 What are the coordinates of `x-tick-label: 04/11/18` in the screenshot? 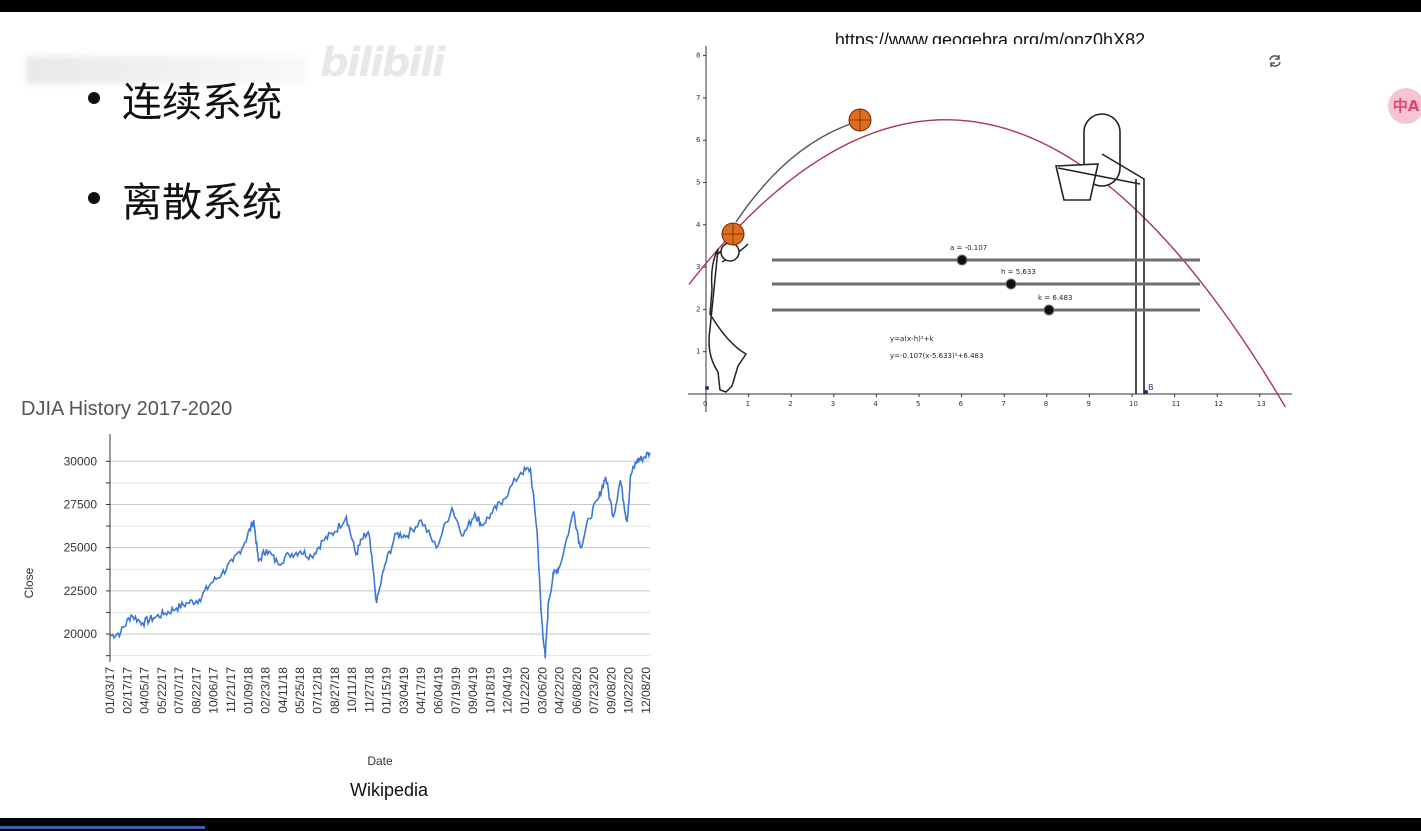 It's located at (283, 690).